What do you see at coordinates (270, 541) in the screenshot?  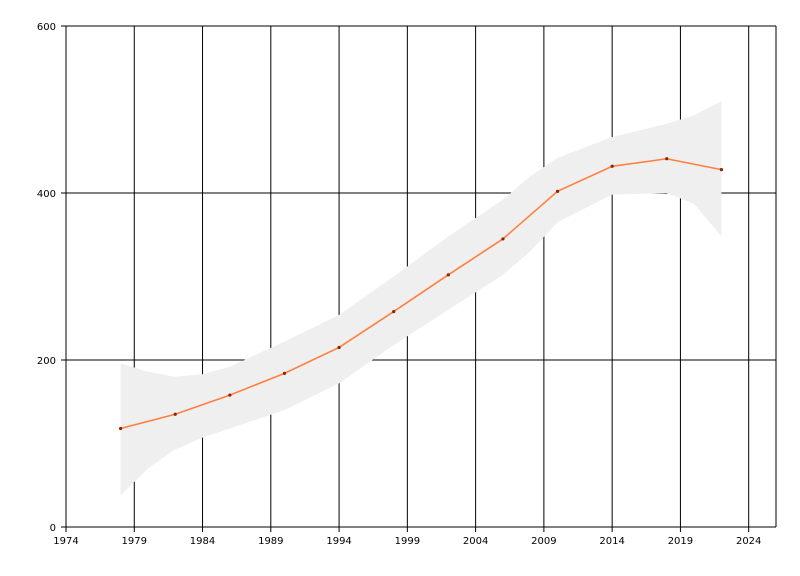 I see `x-tick-label: 1989` at bounding box center [270, 541].